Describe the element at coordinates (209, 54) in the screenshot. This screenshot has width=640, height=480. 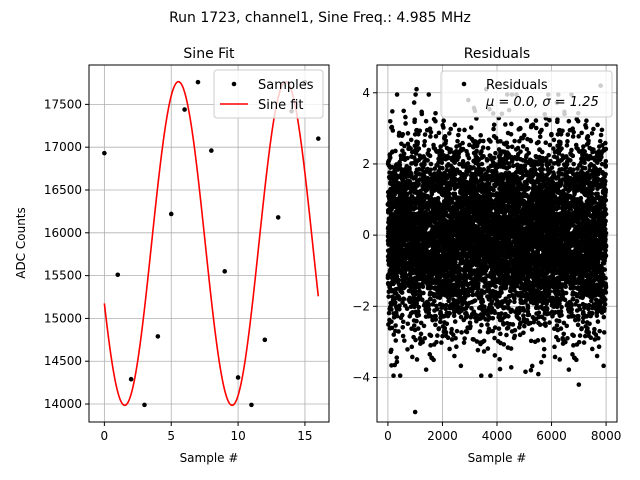
I see `sine-fit-title: Sine Fit` at that location.